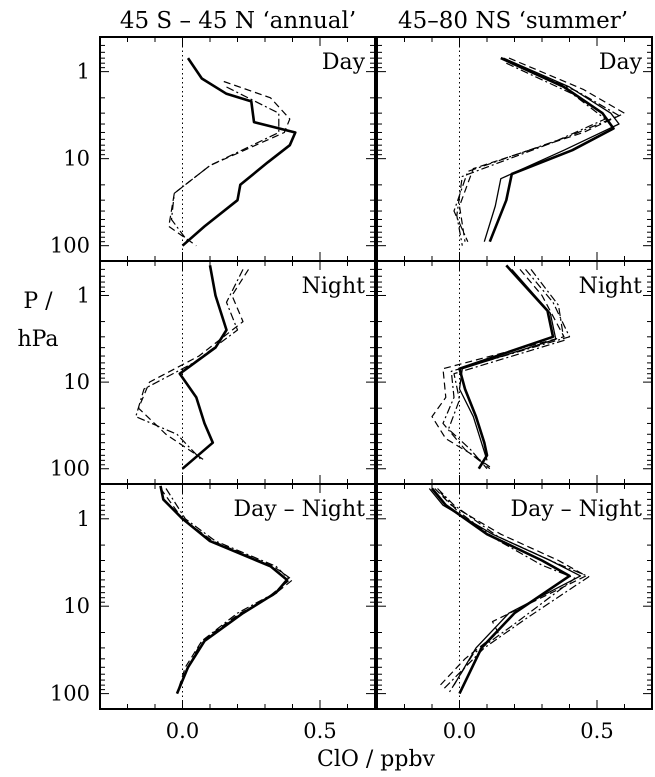 The height and width of the screenshot is (777, 655). I want to click on panel-4: Night, so click(514, 372).